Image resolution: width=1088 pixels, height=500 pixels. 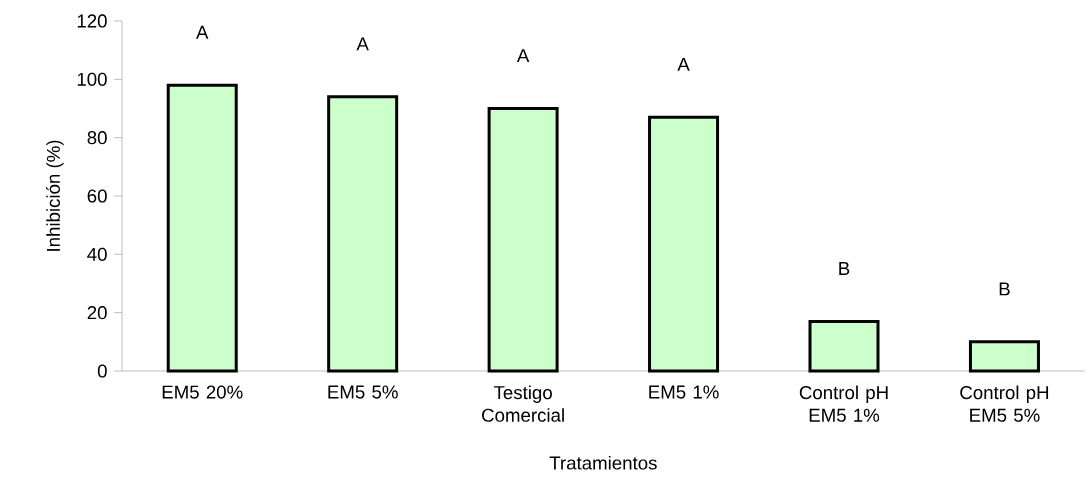 I want to click on x-tick-label: Control pH EM5 1%, so click(x=843, y=403).